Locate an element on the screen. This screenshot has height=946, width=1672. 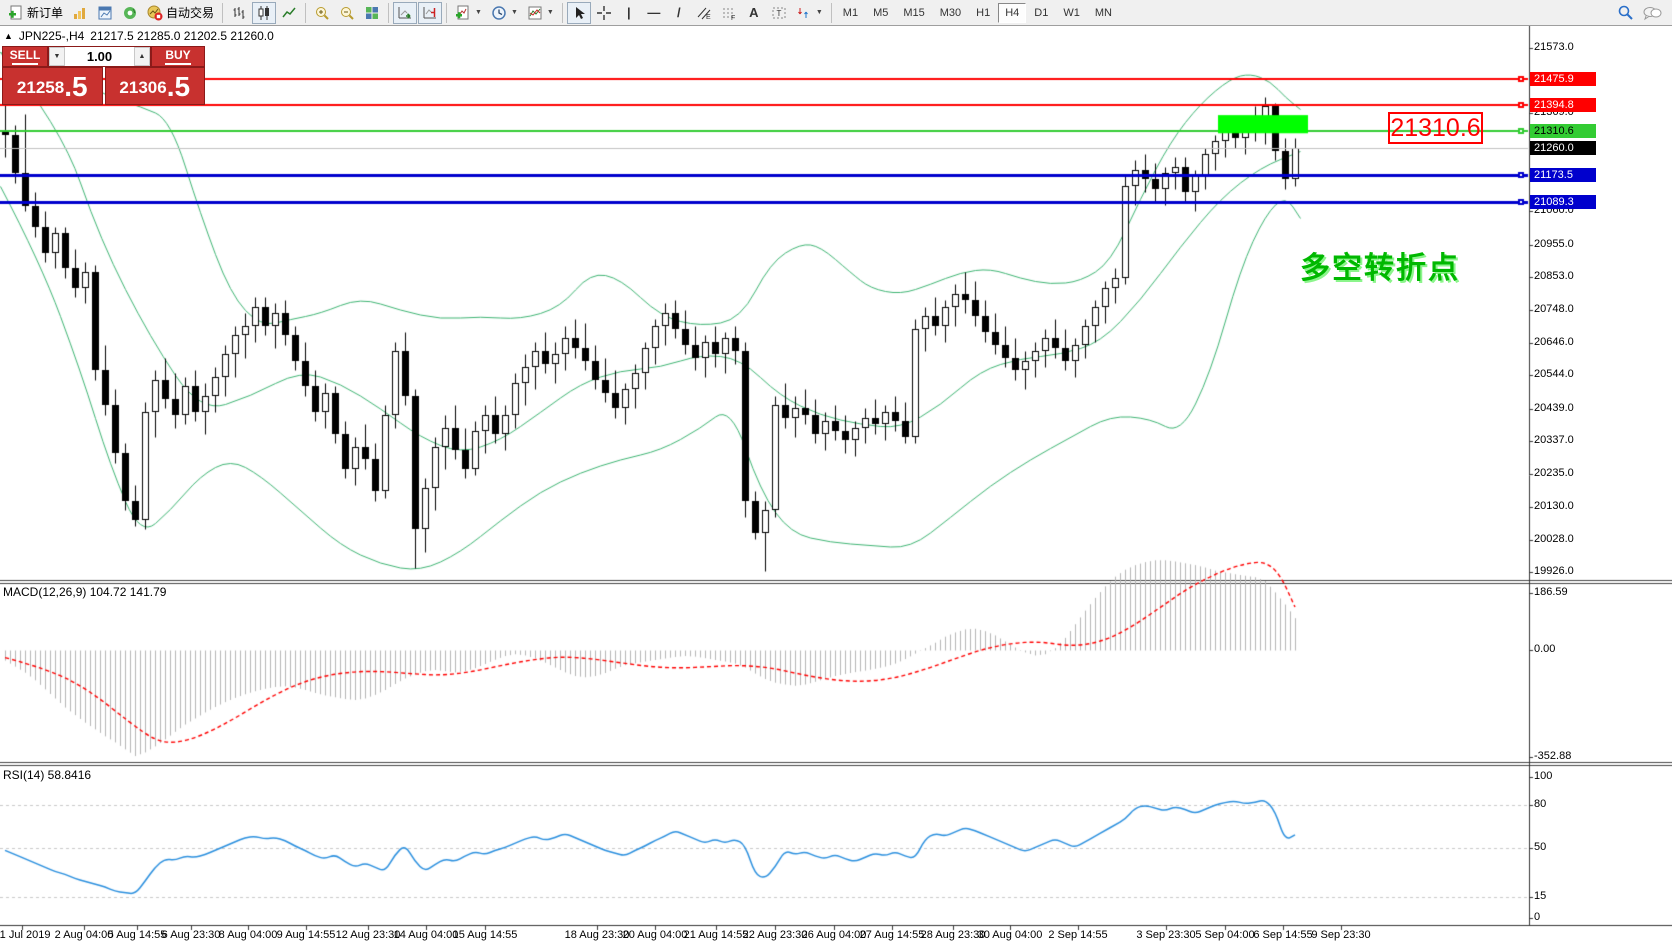
timeframe-button-m30: M30 is located at coordinates (950, 12).